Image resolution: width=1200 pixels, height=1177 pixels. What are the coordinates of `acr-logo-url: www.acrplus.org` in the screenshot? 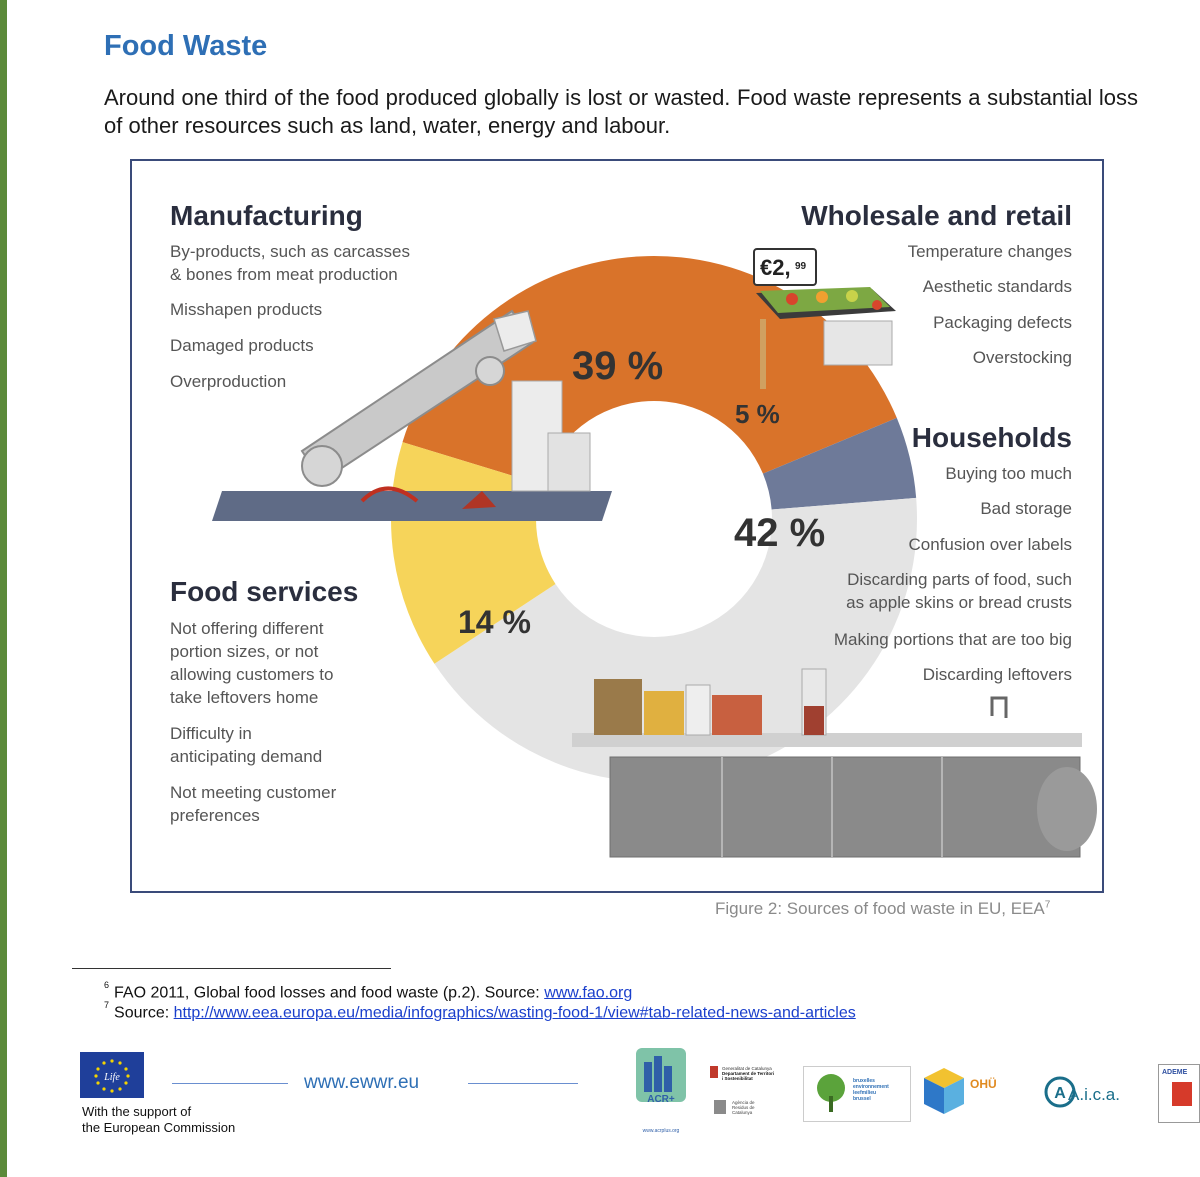 It's located at (661, 1131).